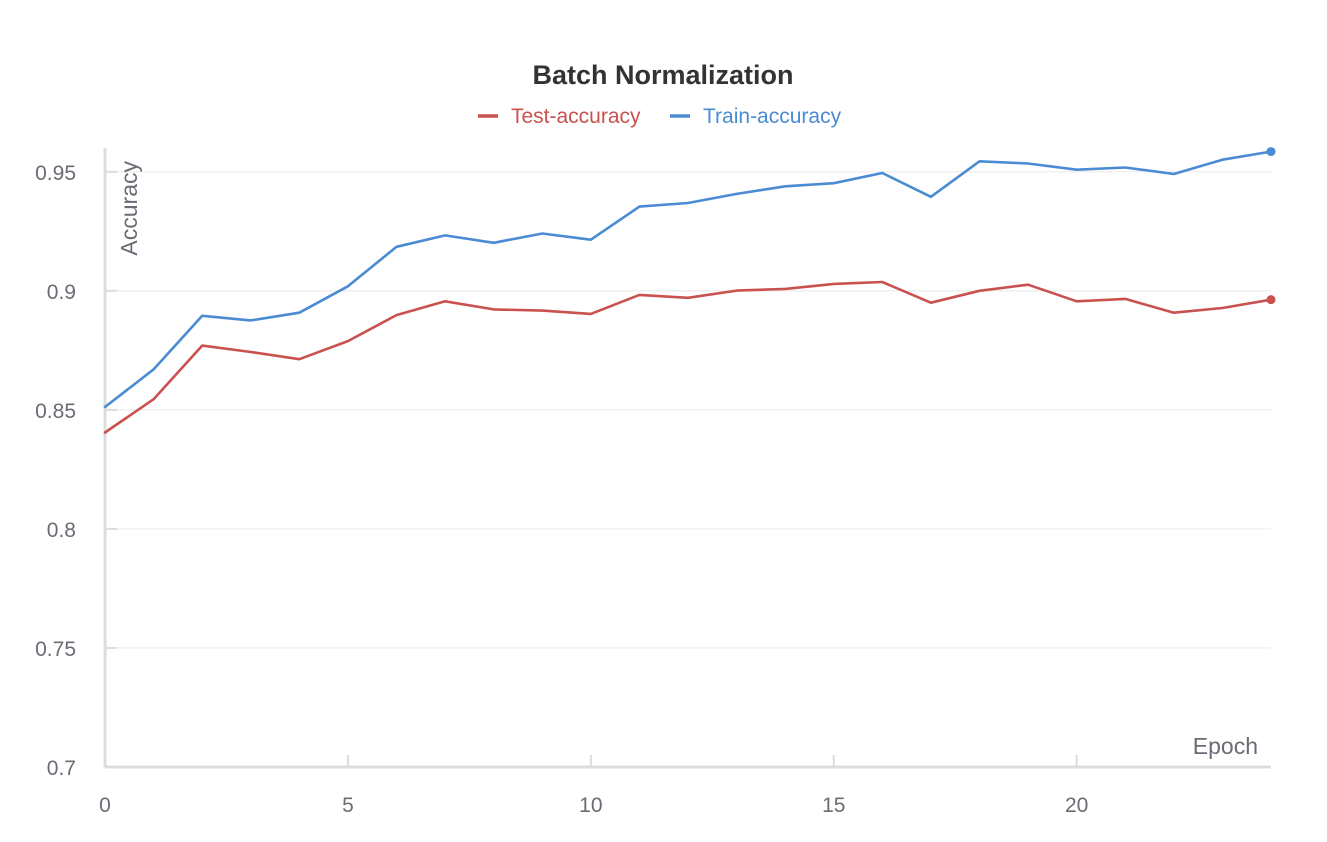 This screenshot has height=842, width=1327. I want to click on x-tick-label: 5, so click(348, 805).